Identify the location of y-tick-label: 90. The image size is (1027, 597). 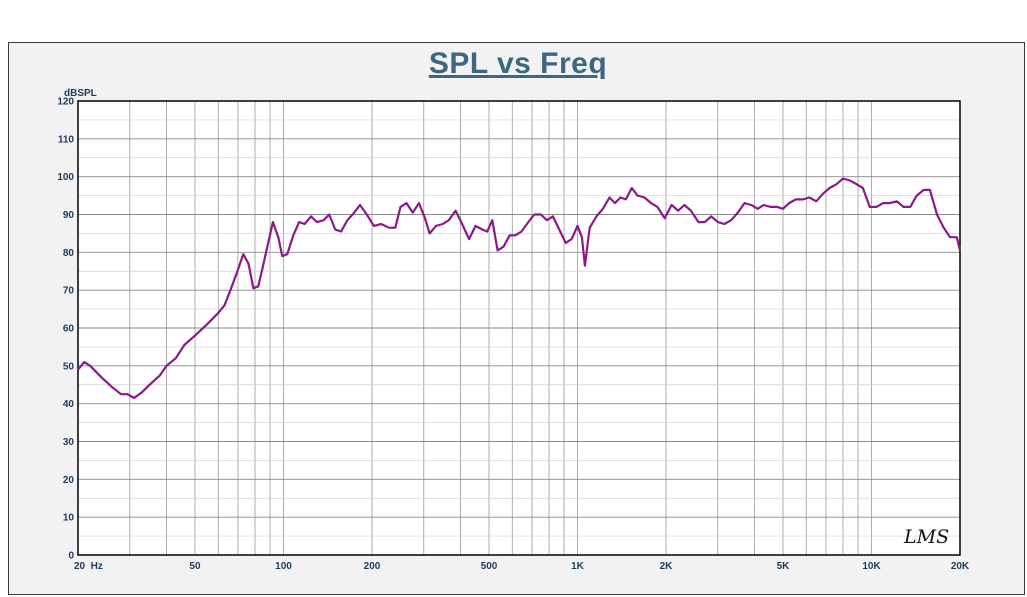
(69, 215).